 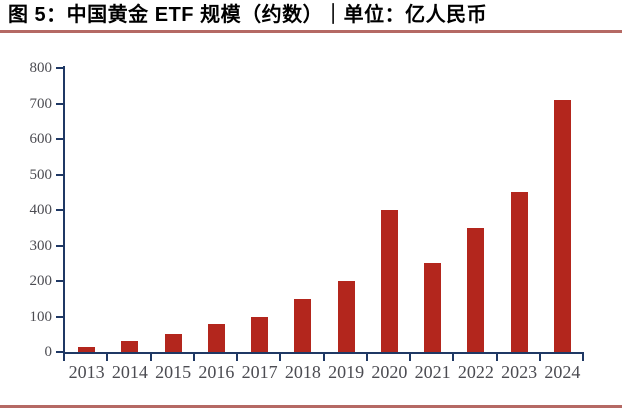 What do you see at coordinates (48, 352) in the screenshot?
I see `y-tick-label: 0` at bounding box center [48, 352].